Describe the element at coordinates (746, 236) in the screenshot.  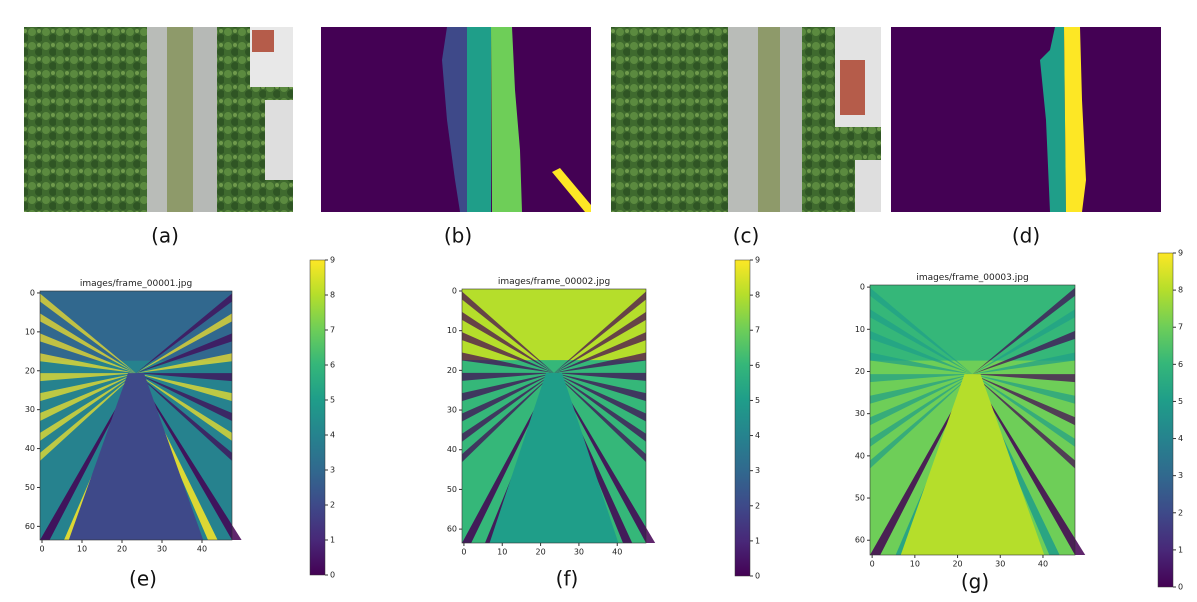
I see `panel-label: (c)` at that location.